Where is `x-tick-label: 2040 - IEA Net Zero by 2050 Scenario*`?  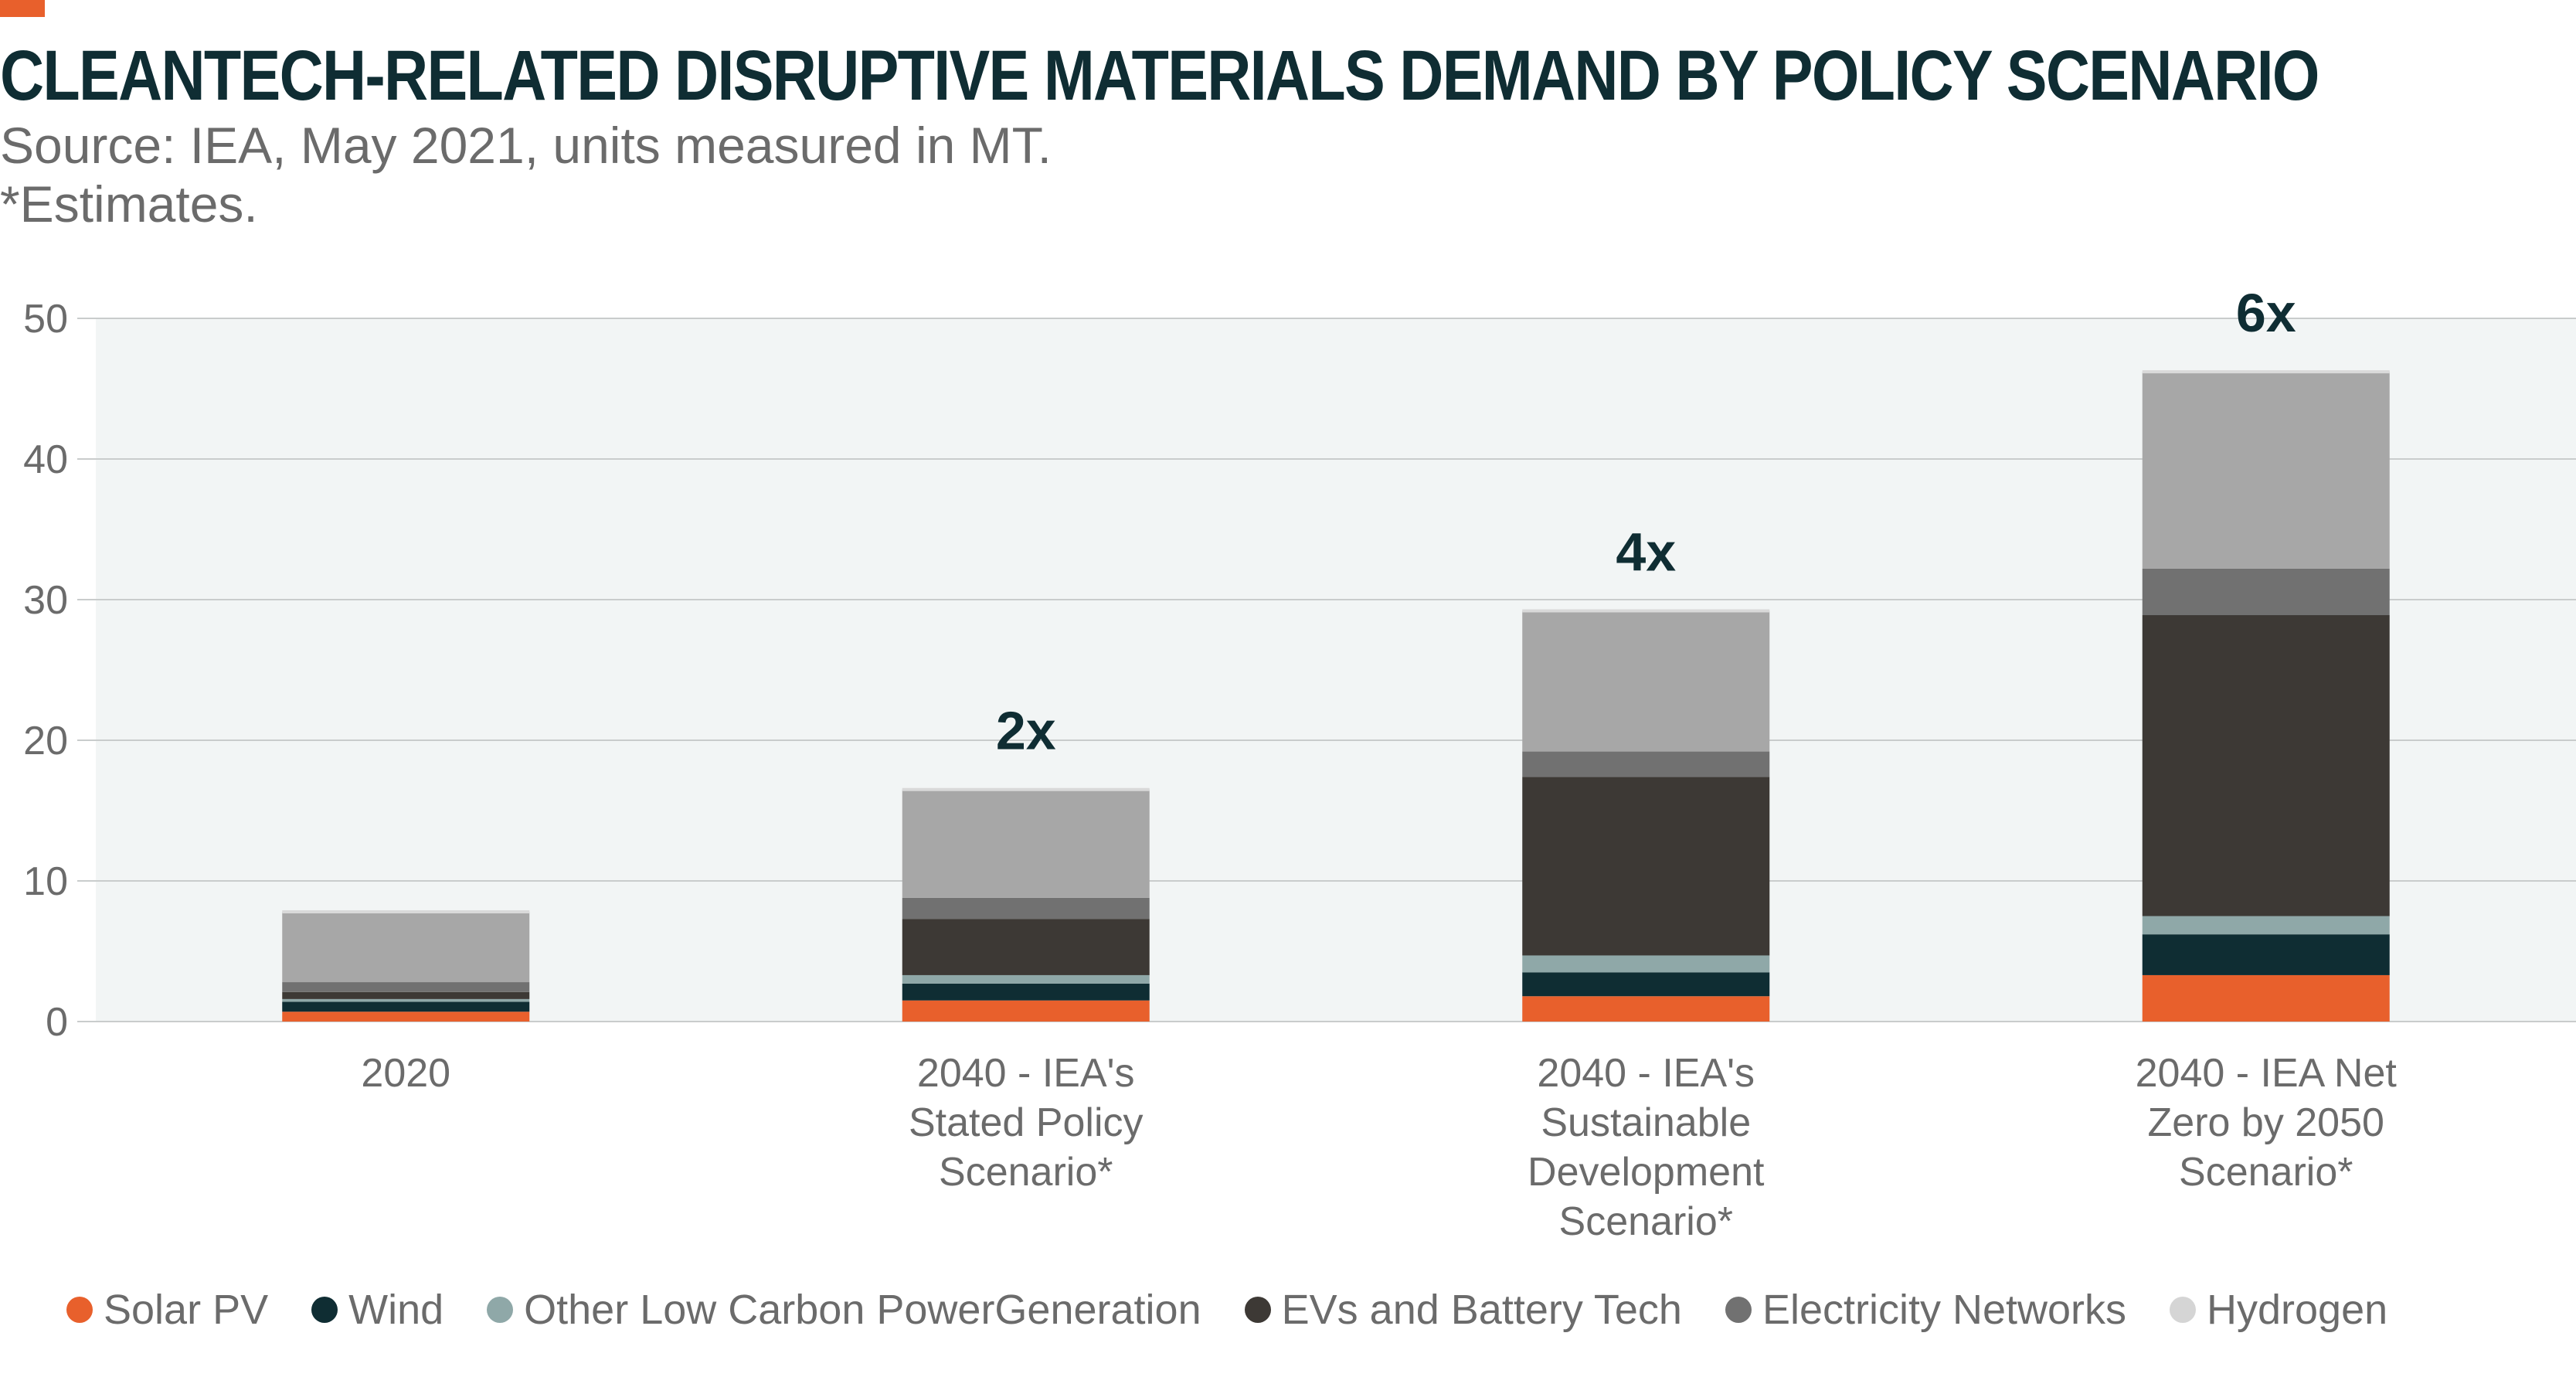 x-tick-label: 2040 - IEA Net Zero by 2050 Scenario* is located at coordinates (2267, 1123).